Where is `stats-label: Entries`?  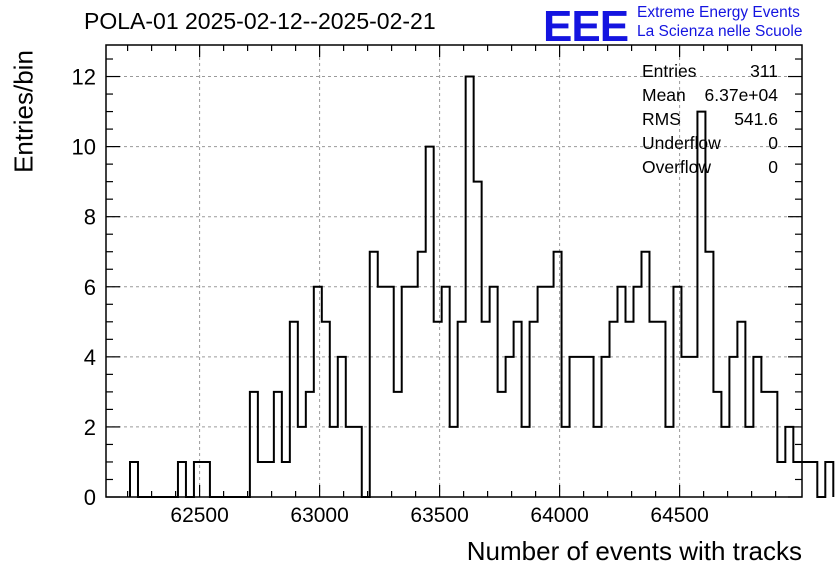
stats-label: Entries is located at coordinates (669, 71).